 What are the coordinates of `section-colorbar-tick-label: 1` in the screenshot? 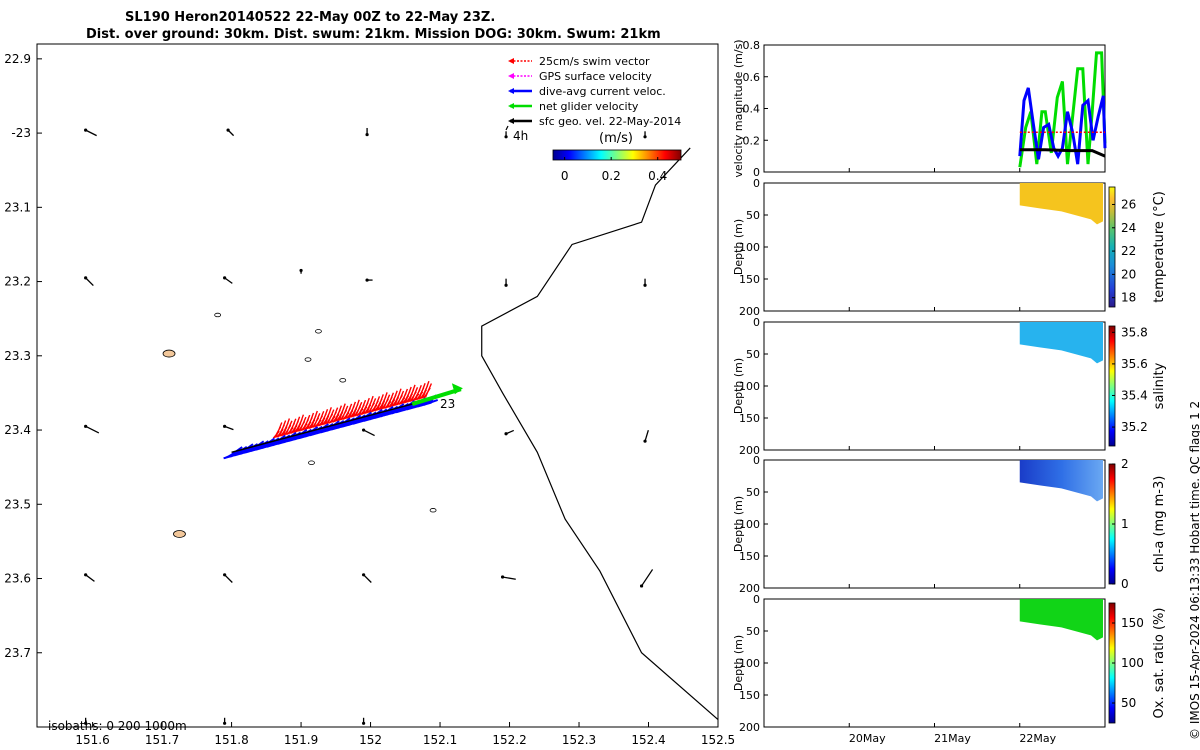 It's located at (1125, 524).